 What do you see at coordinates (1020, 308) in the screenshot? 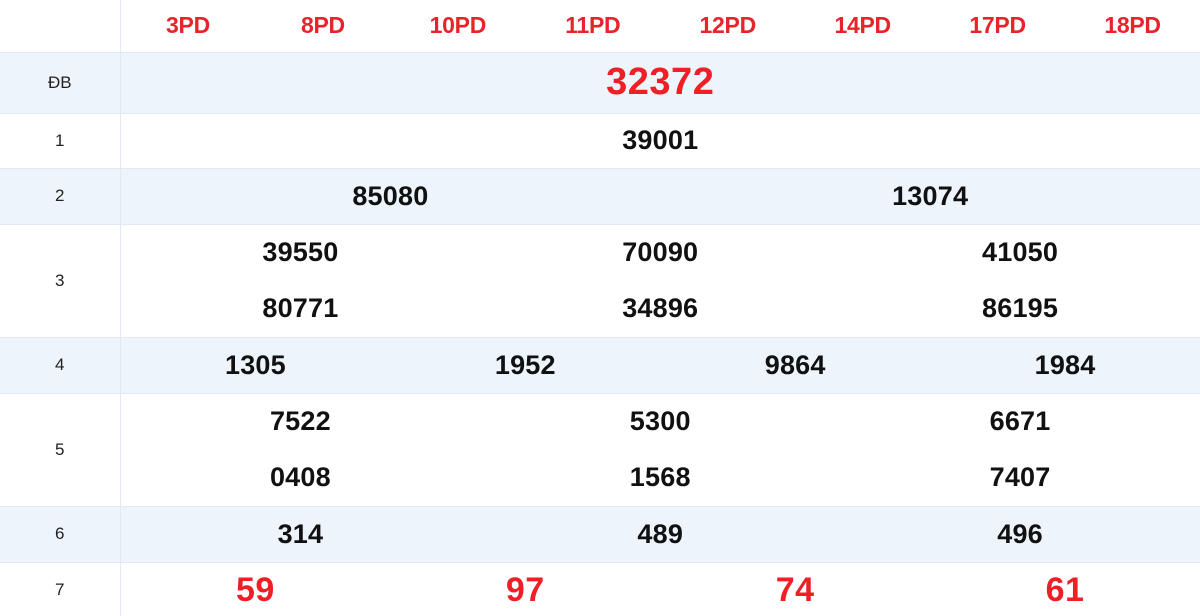
I see `lottery-number: 86195` at bounding box center [1020, 308].